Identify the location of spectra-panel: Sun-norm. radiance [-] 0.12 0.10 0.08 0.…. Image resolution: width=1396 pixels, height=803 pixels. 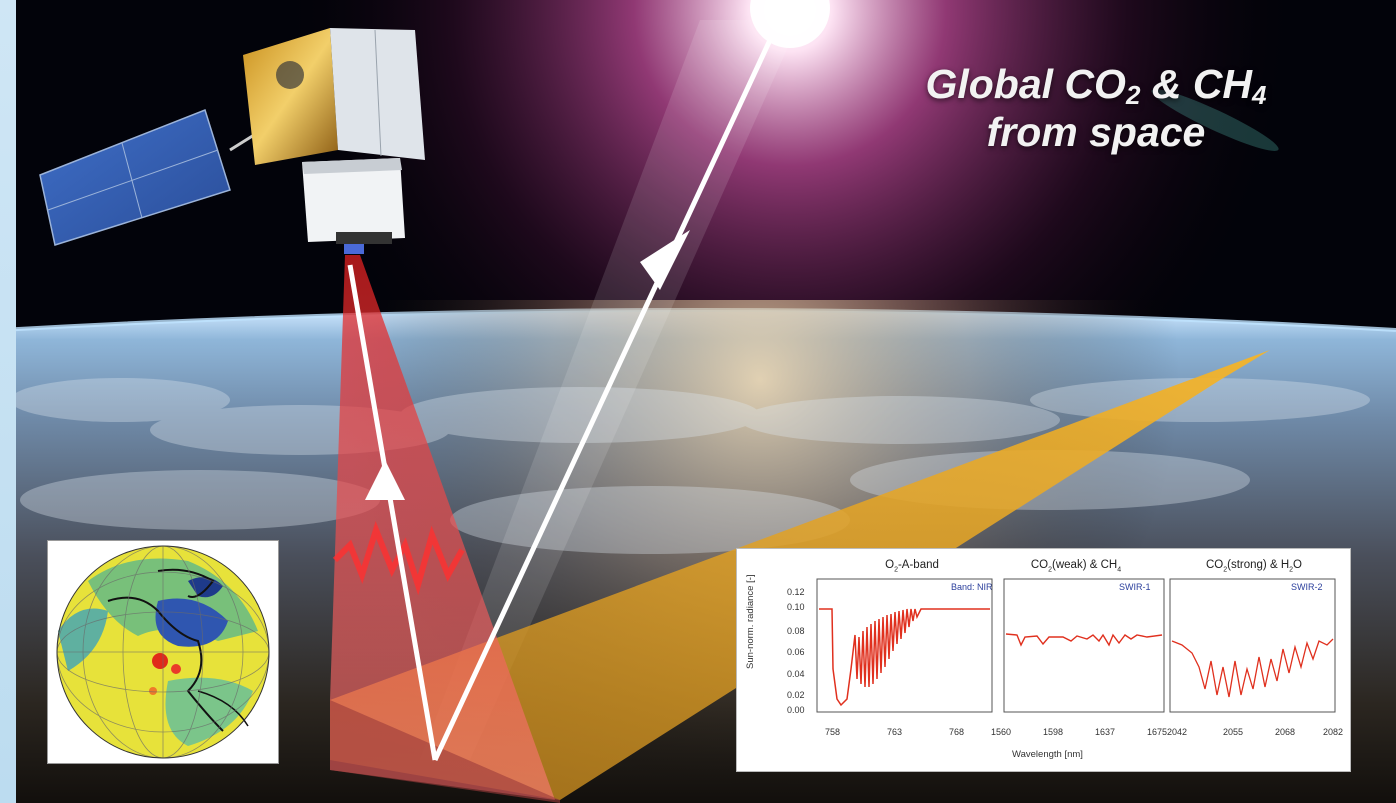
(1043, 660).